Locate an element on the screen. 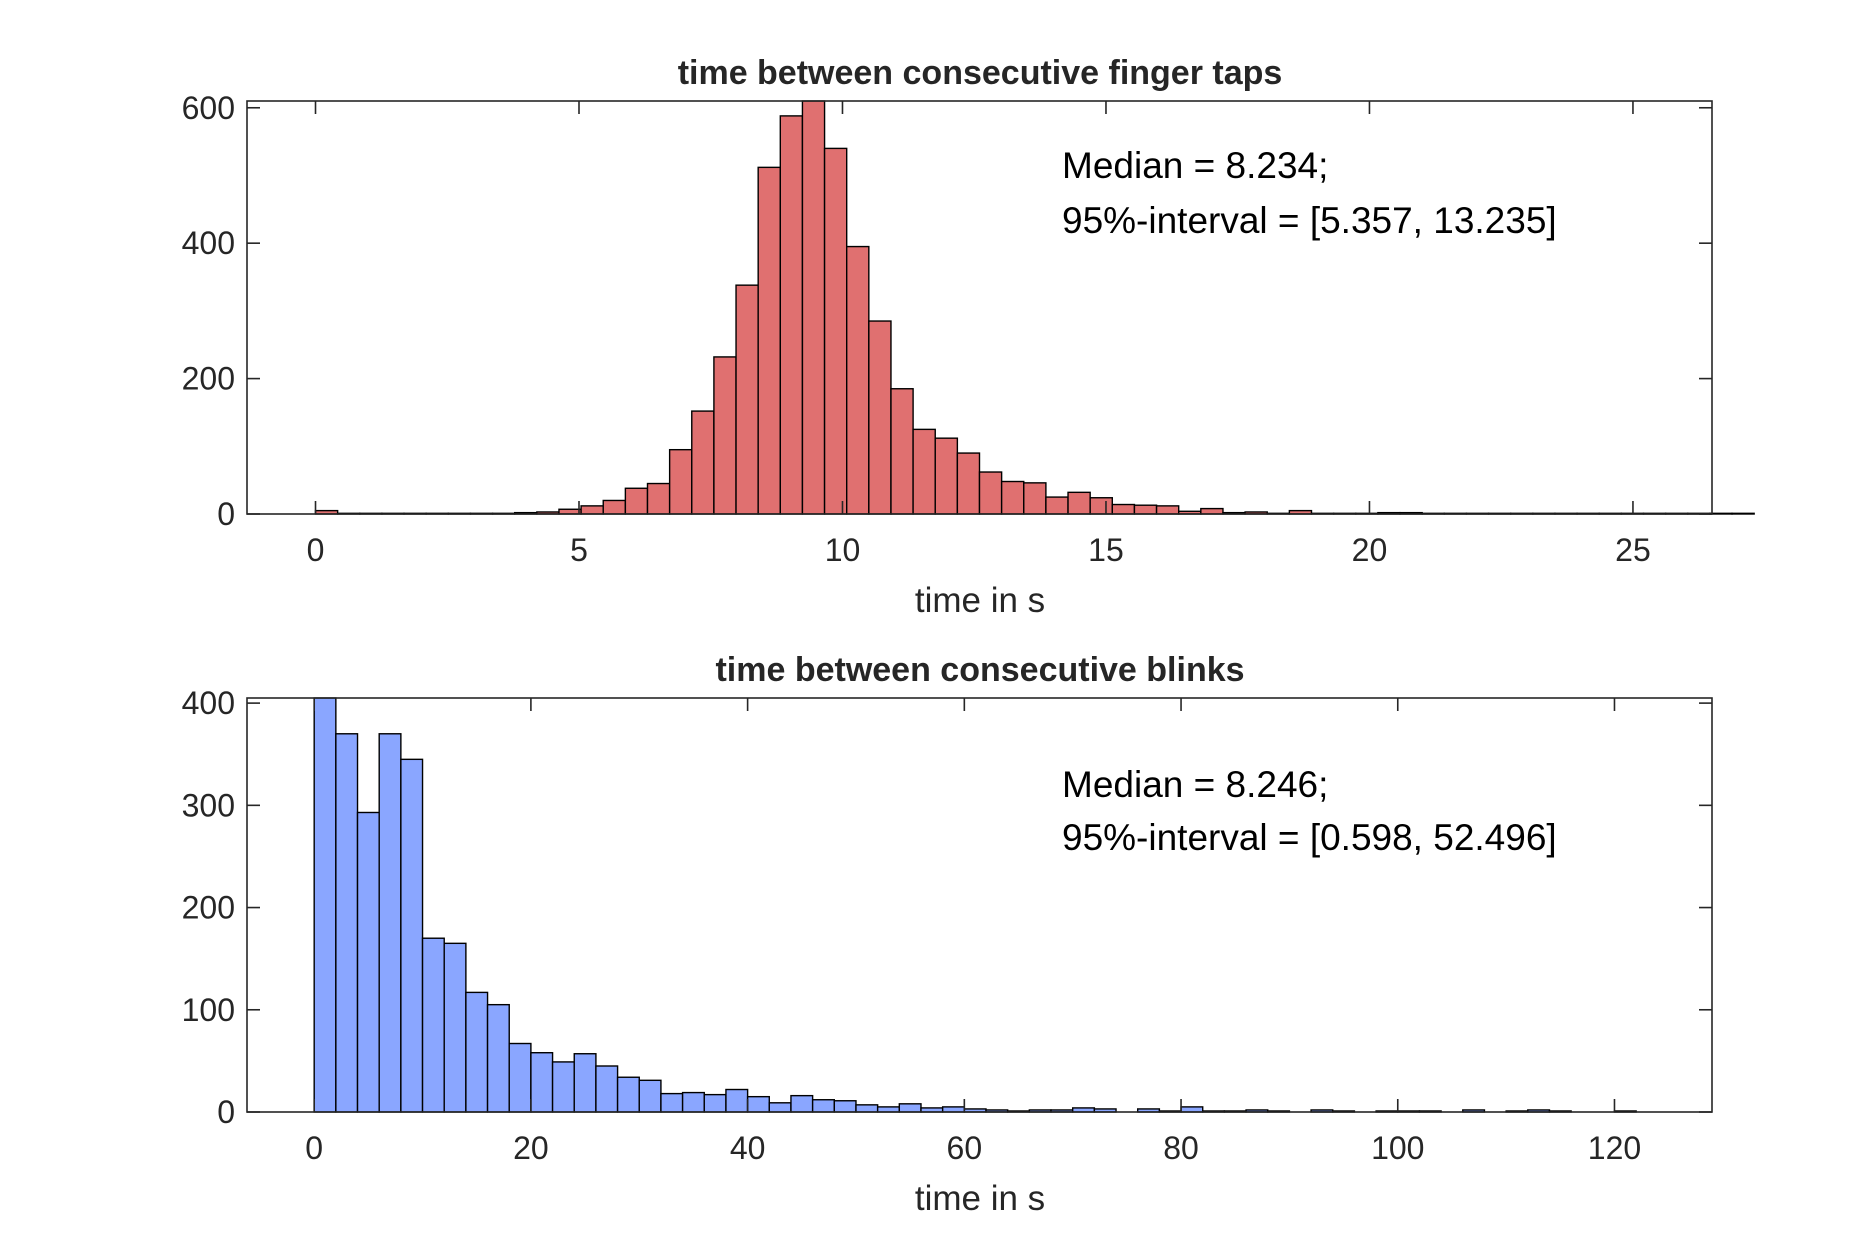 This screenshot has height=1250, width=1875. x-tick-label: 10 is located at coordinates (843, 550).